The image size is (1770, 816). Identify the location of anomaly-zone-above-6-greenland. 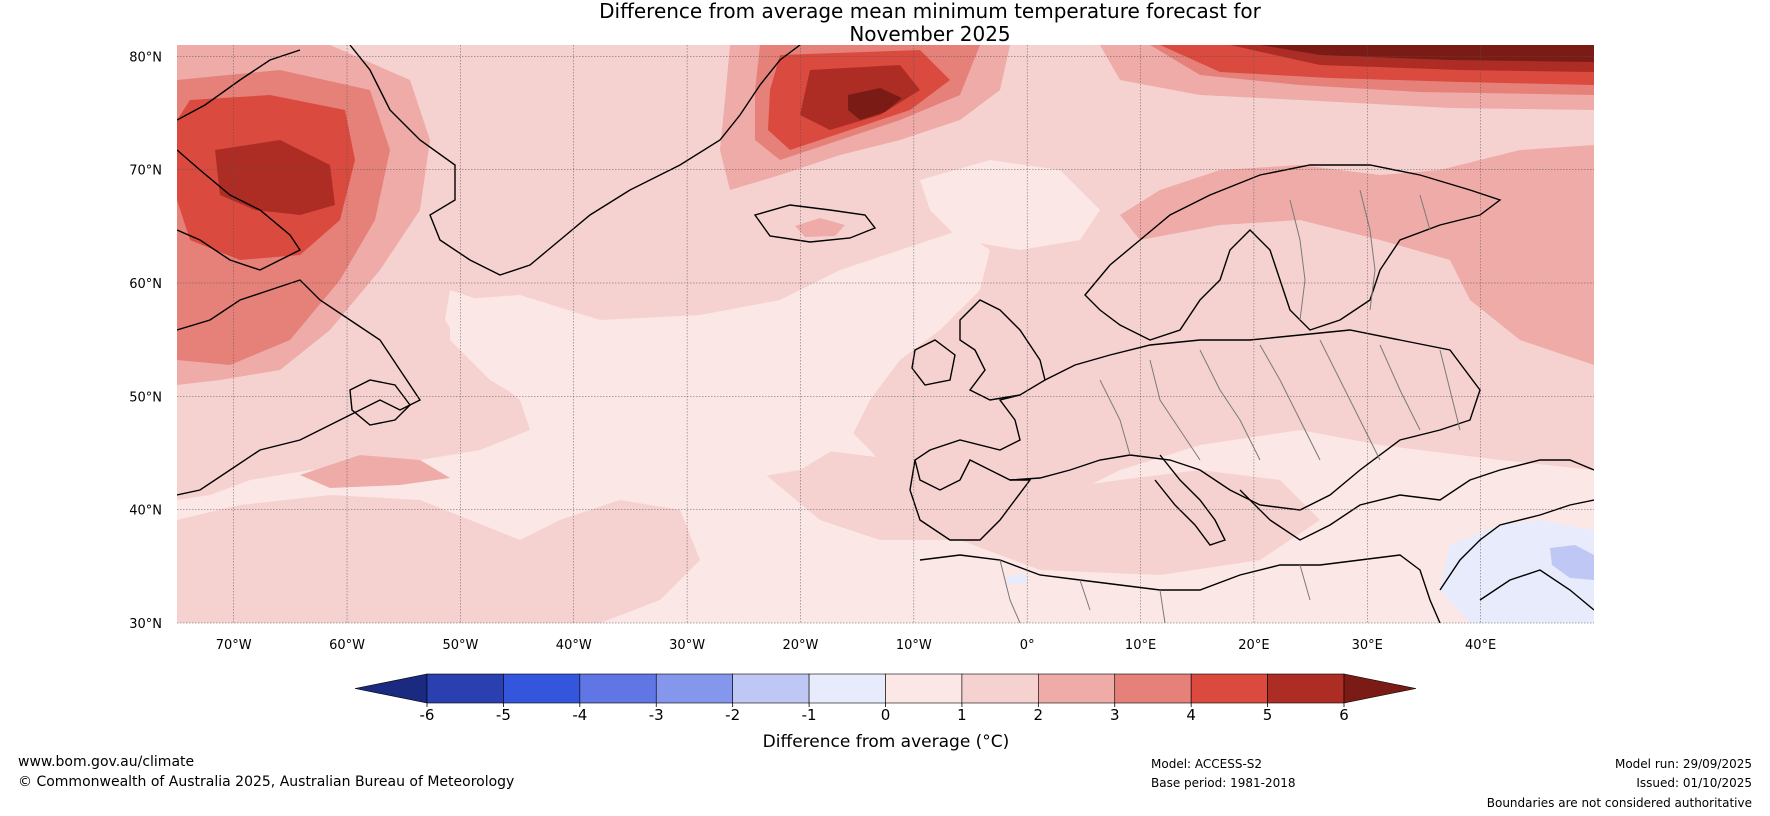
(875, 104).